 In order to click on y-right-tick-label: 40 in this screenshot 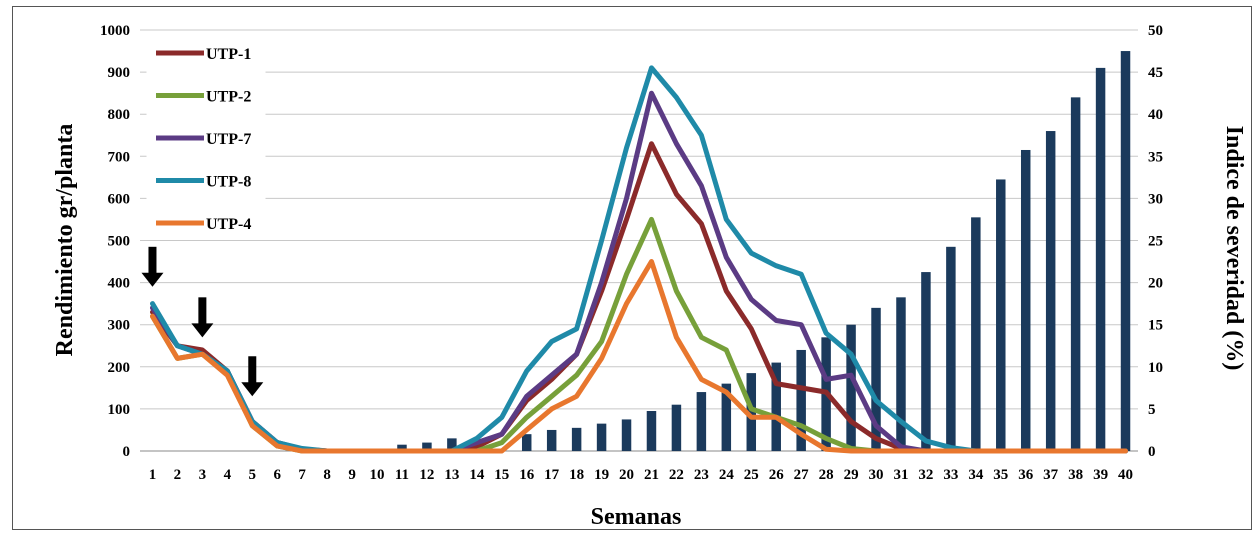, I will do `click(1155, 115)`.